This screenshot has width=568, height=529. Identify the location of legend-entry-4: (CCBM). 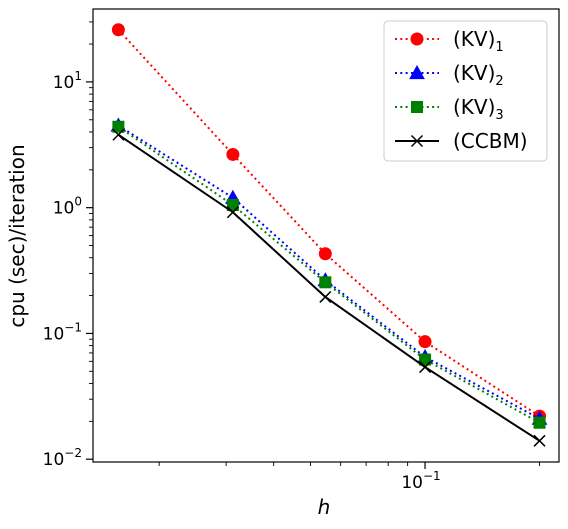
(461, 141).